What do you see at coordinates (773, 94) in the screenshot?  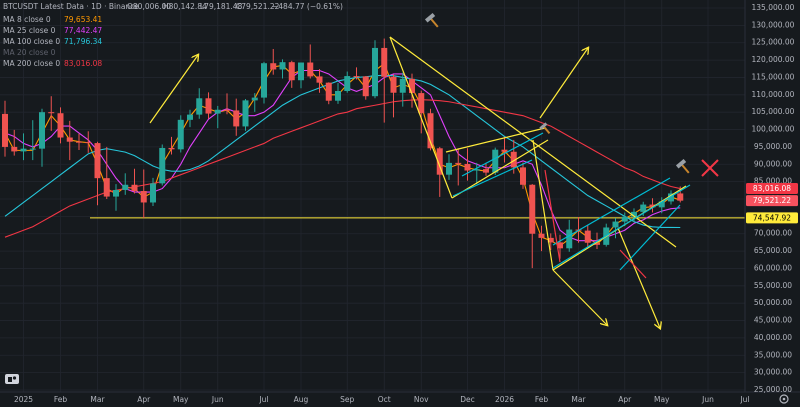 I see `y-tick-label: 110,000.00` at bounding box center [773, 94].